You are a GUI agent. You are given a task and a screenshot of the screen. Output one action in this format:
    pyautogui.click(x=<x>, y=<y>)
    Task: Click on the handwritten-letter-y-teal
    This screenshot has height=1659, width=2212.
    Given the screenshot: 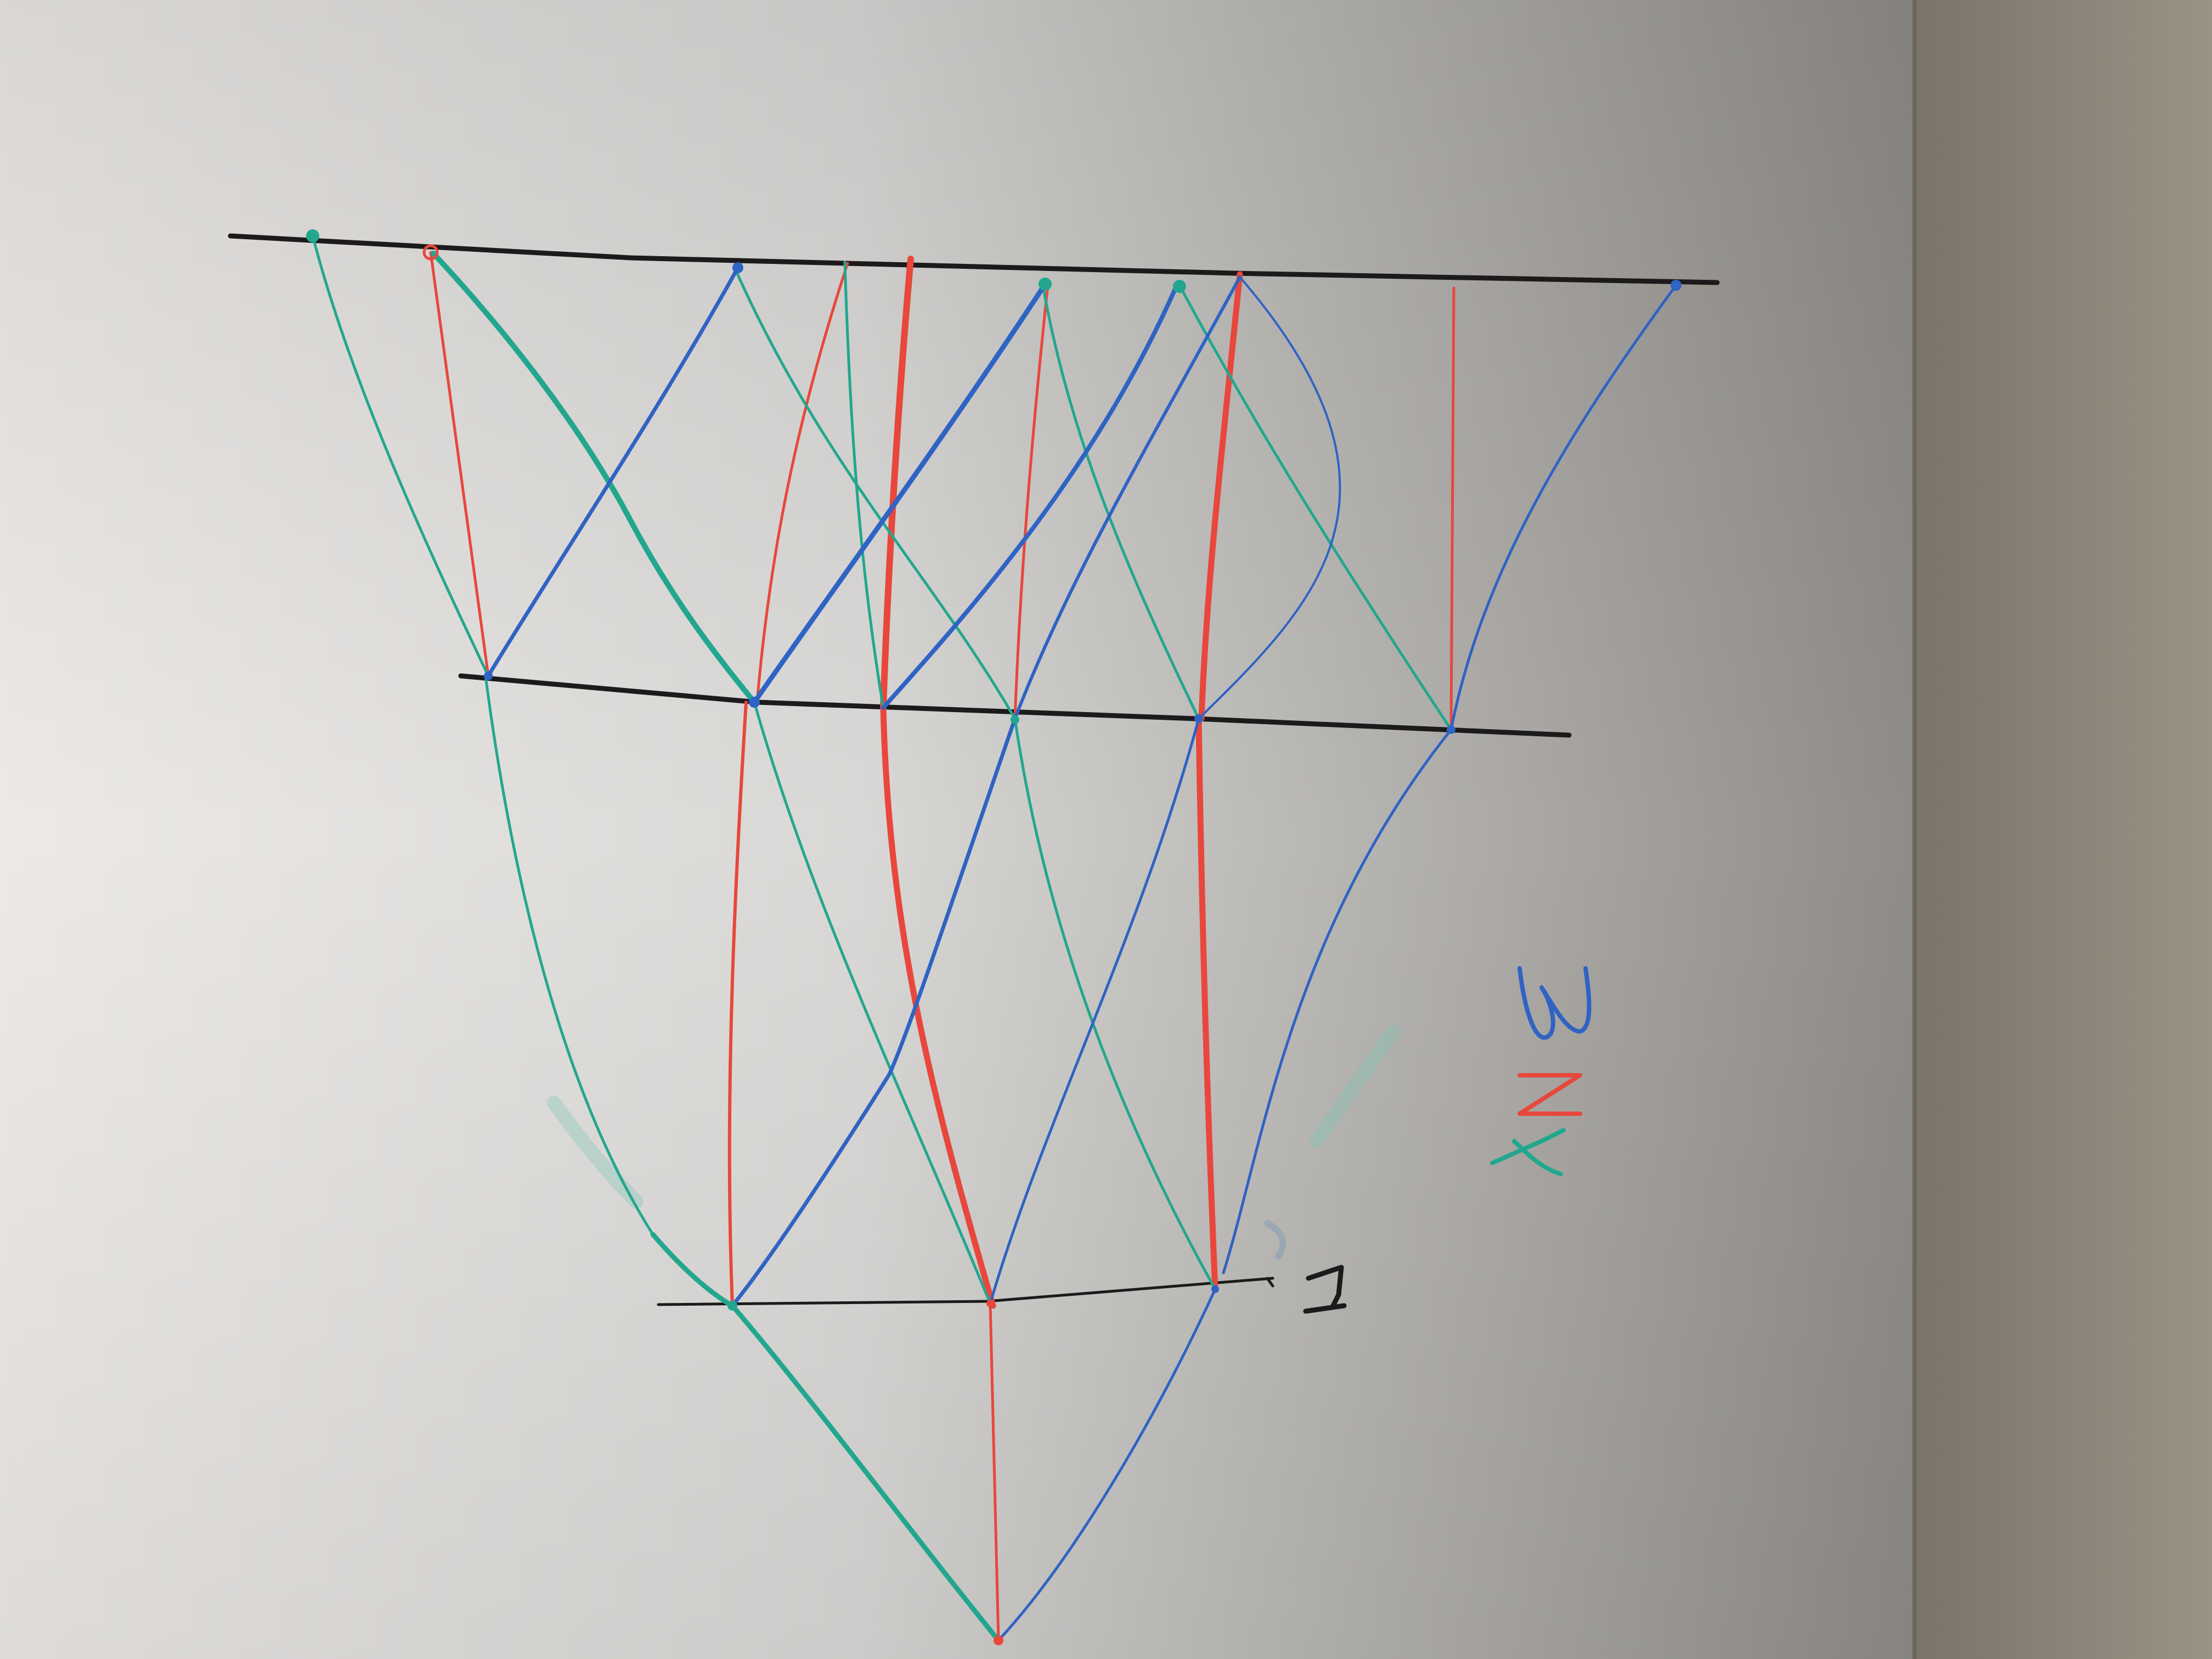 What is the action you would take?
    pyautogui.click(x=1528, y=1152)
    